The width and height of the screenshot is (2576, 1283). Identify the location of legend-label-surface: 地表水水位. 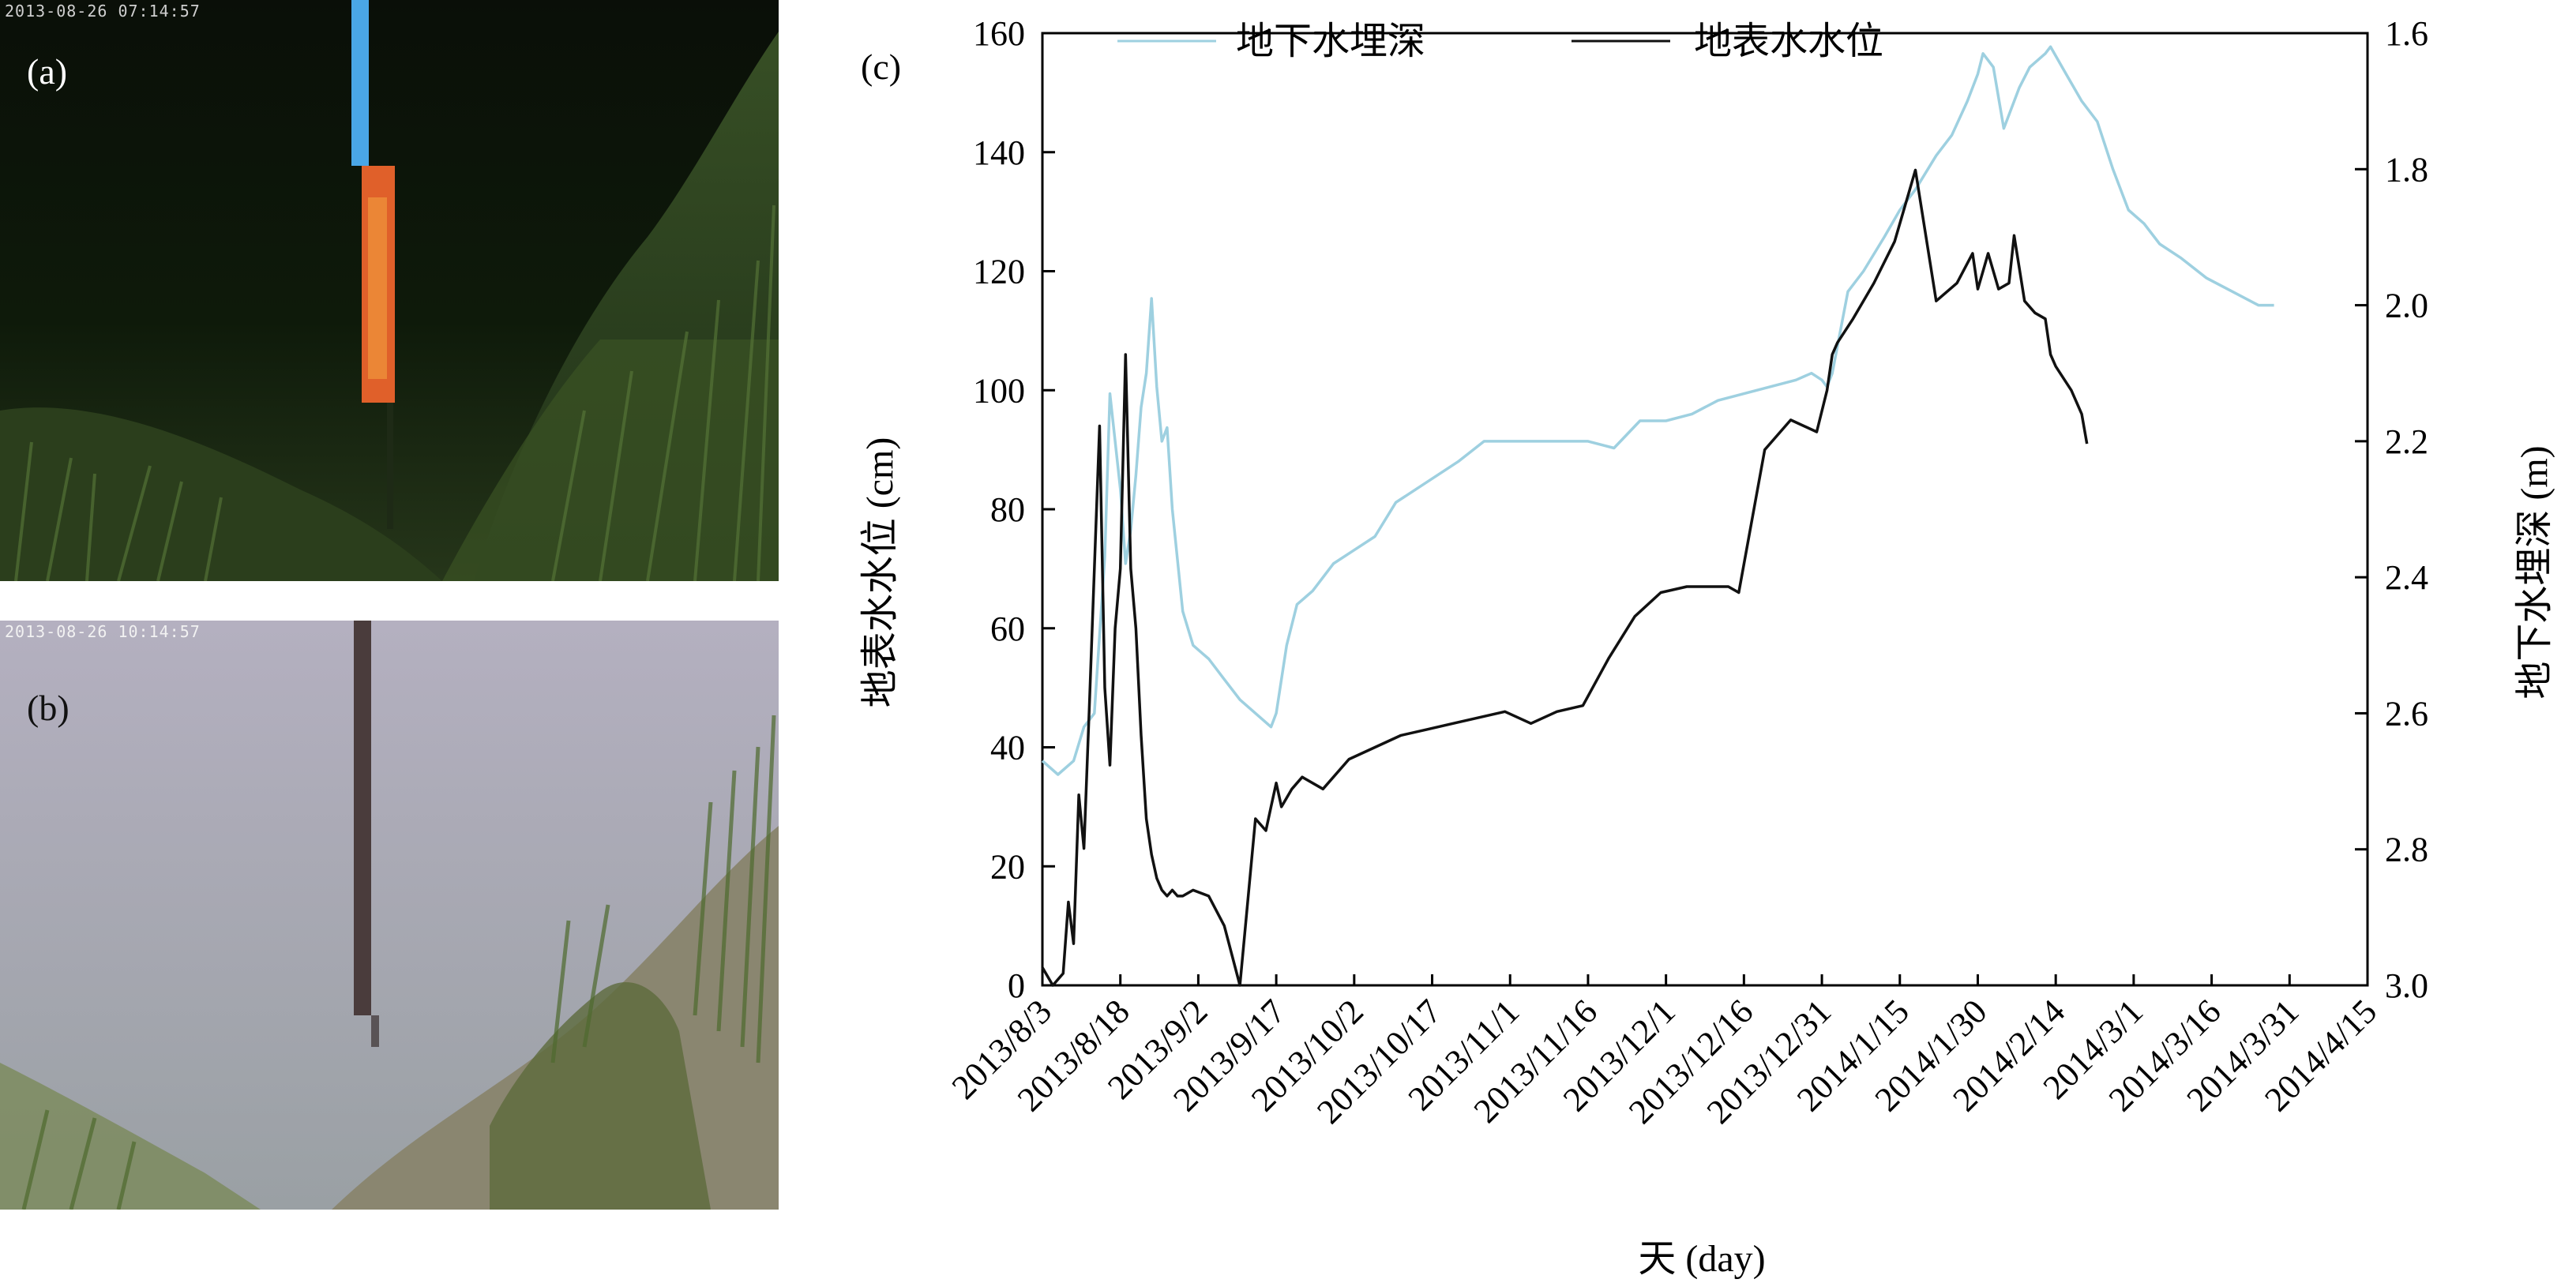
(1788, 41).